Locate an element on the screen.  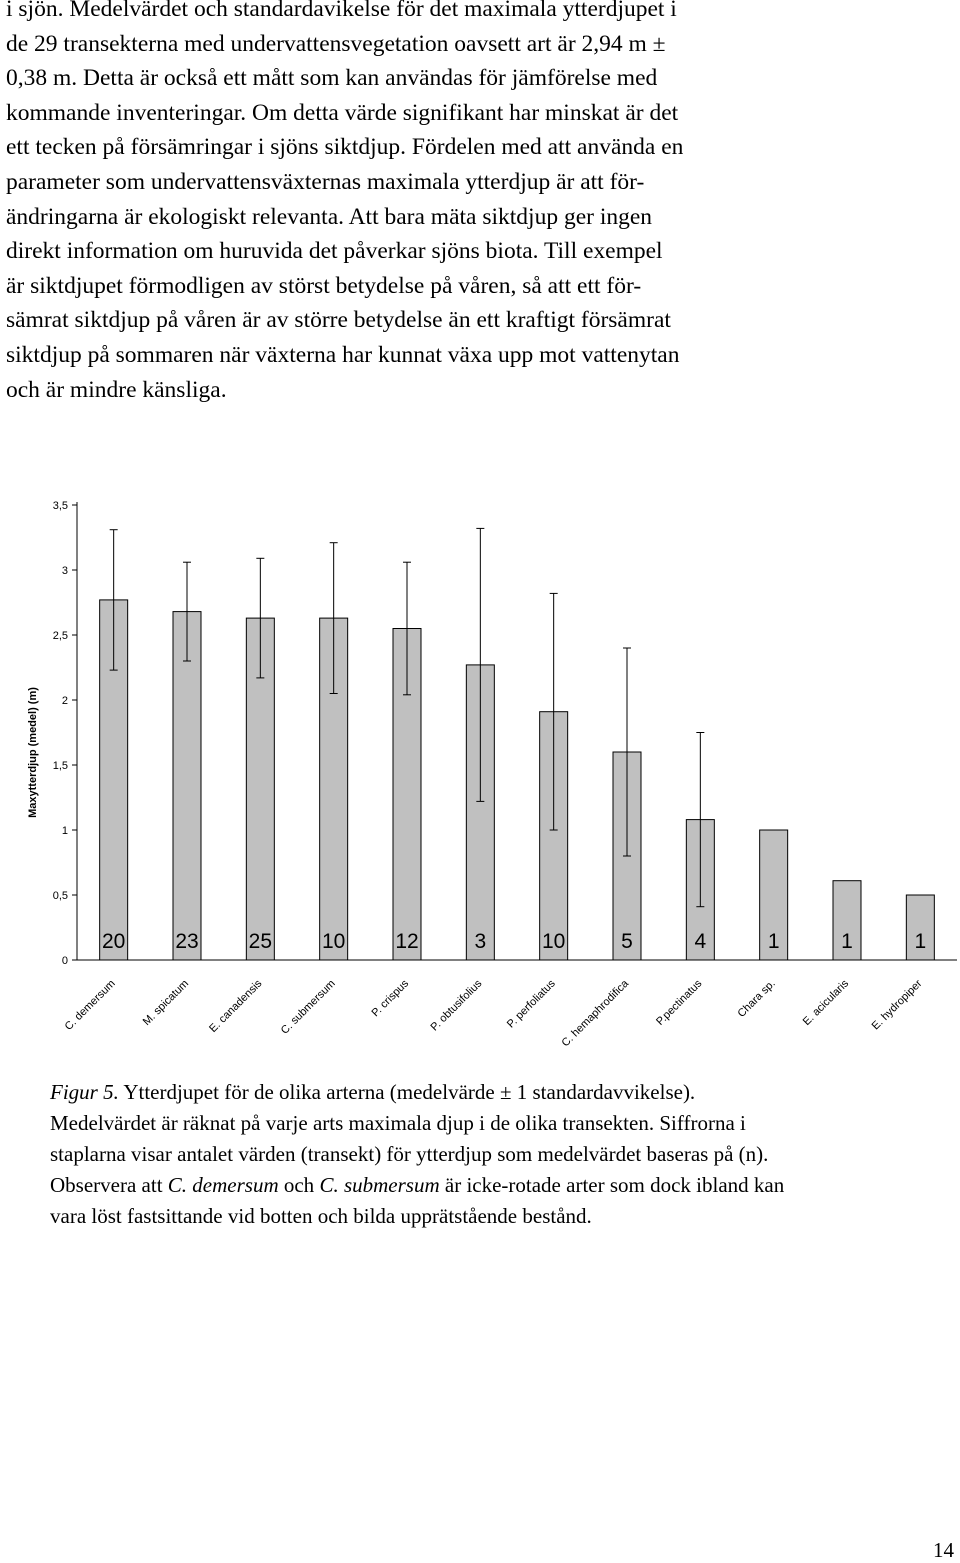
n-count-label: 12 is located at coordinates (406, 941).